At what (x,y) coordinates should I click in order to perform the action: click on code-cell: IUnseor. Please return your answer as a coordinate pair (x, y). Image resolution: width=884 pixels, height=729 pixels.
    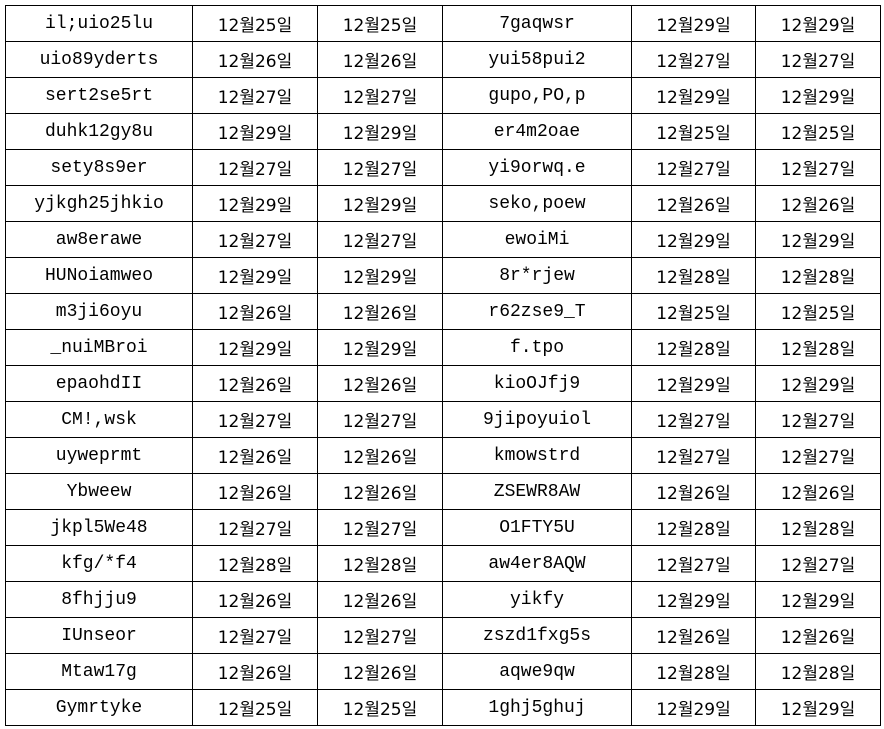
    Looking at the image, I should click on (99, 635).